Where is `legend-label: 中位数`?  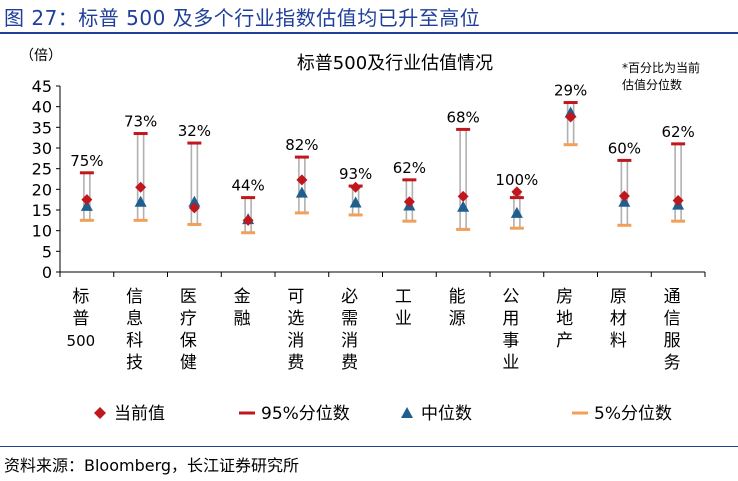
legend-label: 中位数 is located at coordinates (446, 414).